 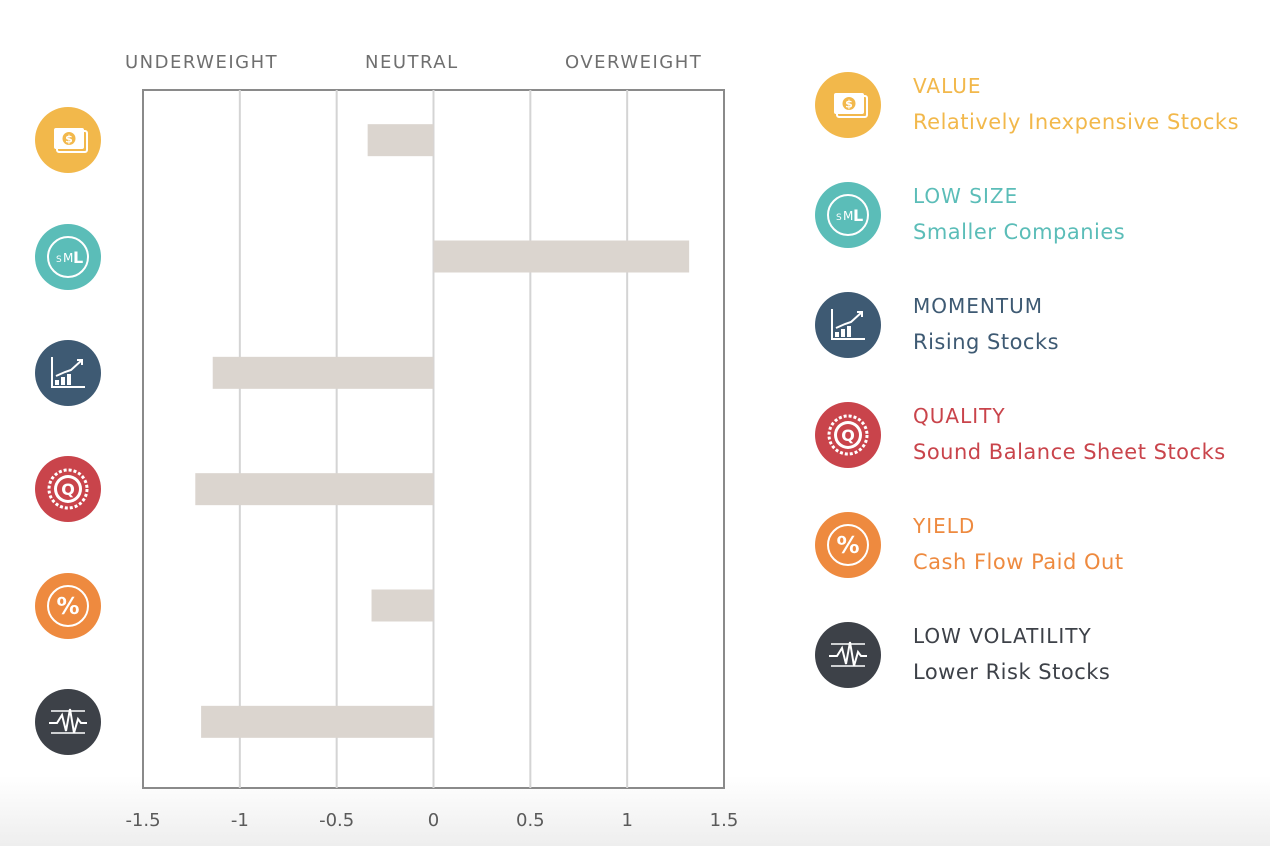 What do you see at coordinates (142, 820) in the screenshot?
I see `x-tick-label: -1.5` at bounding box center [142, 820].